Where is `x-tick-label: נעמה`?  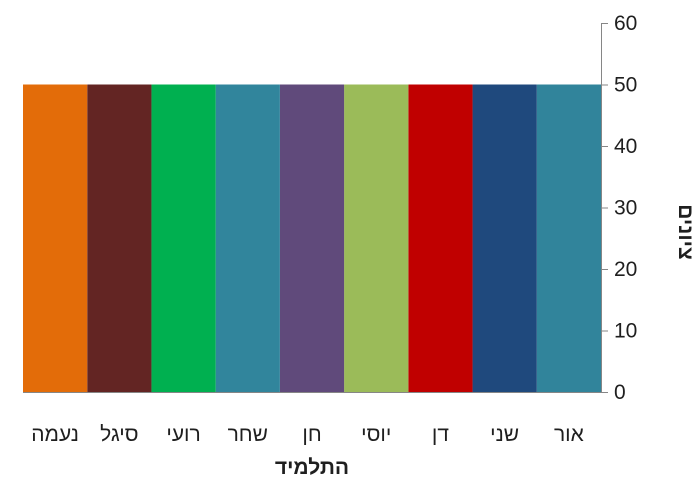 x-tick-label: נעמה is located at coordinates (55, 434).